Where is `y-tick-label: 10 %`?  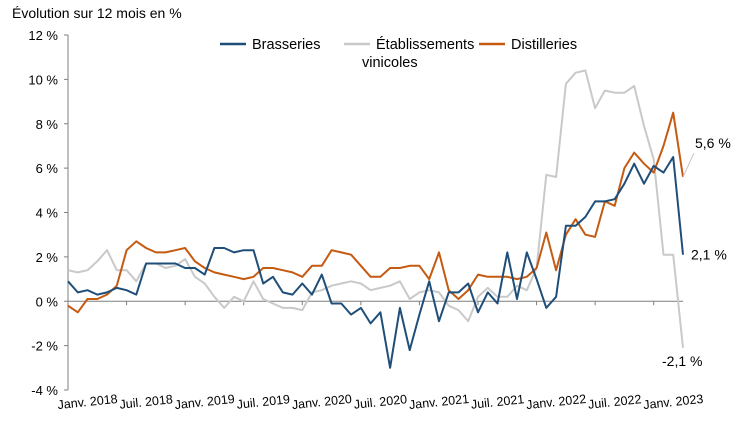
y-tick-label: 10 % is located at coordinates (43, 79).